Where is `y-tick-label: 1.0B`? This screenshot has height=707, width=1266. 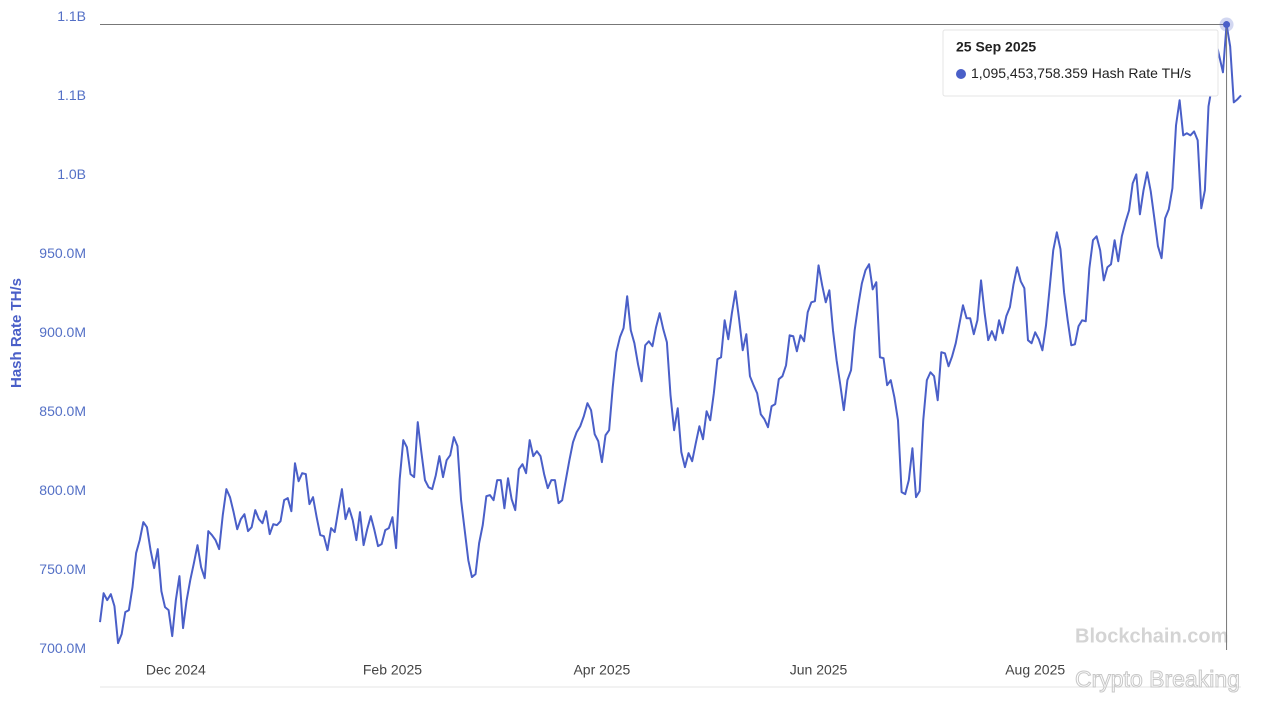 y-tick-label: 1.0B is located at coordinates (71, 174).